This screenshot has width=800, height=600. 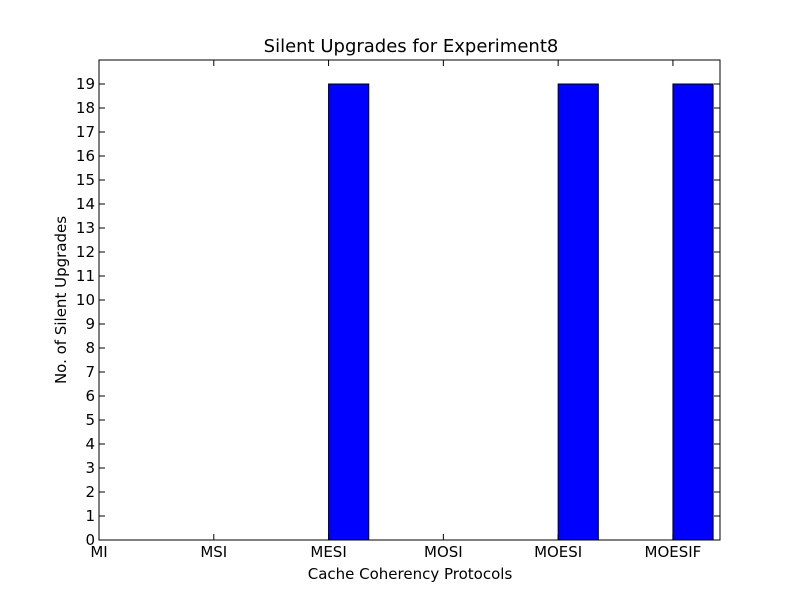 I want to click on y-tick-label: 13, so click(x=85, y=228).